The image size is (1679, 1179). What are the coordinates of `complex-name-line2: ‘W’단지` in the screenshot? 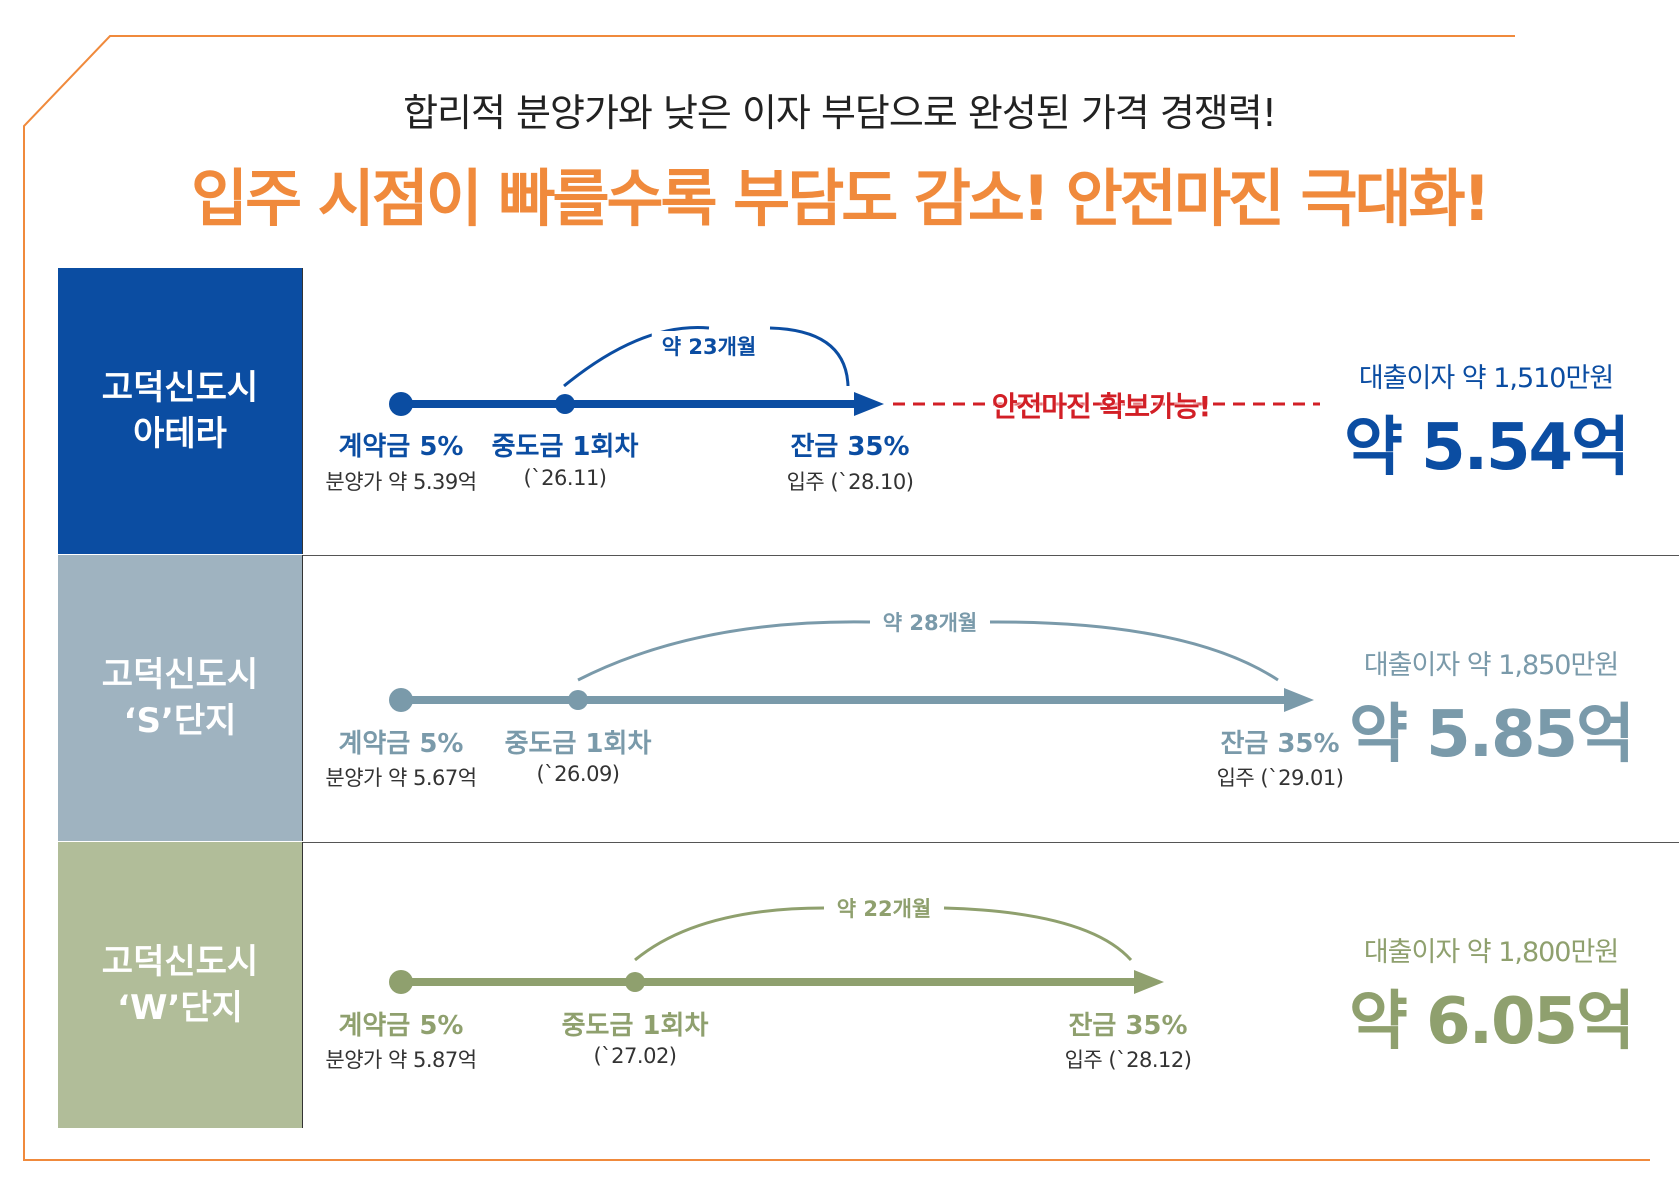 It's located at (180, 1008).